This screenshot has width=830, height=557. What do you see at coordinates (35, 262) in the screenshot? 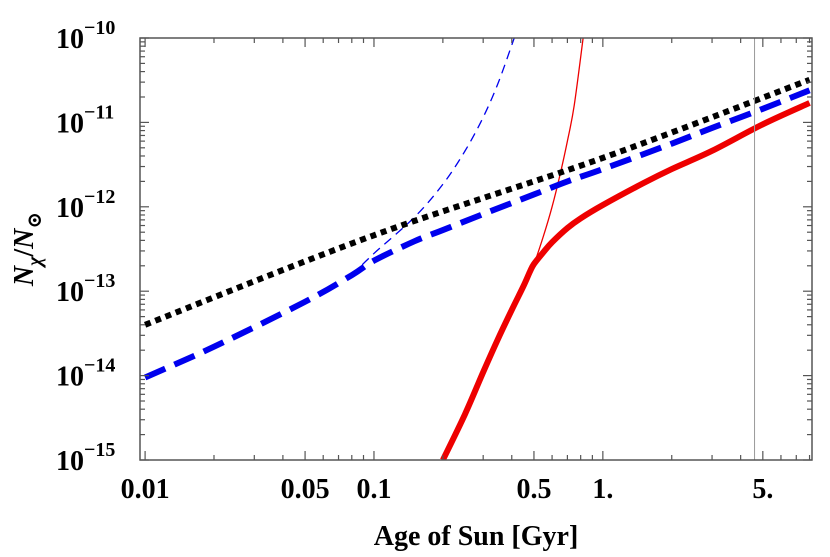
I see `y-axis-title-sub: χ` at bounding box center [35, 262].